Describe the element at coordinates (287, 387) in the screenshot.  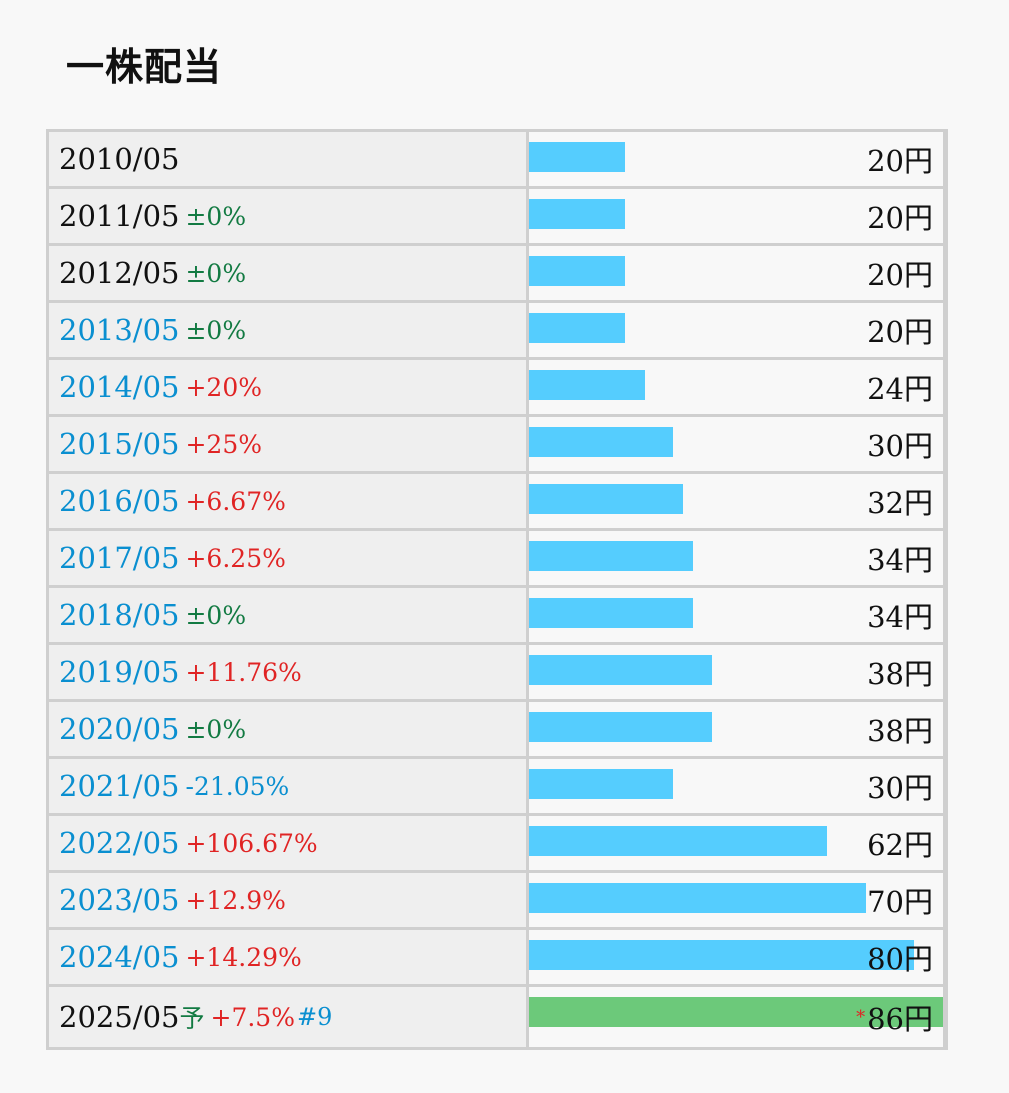
I see `year-cell: 2014/05 +20%` at that location.